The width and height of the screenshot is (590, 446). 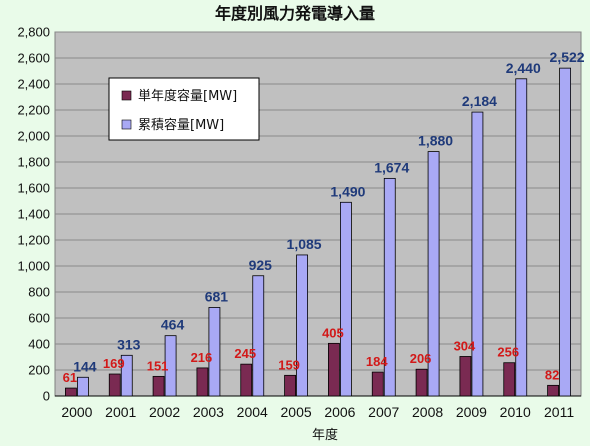 What do you see at coordinates (33, 266) in the screenshot?
I see `y-tick-label: 1,000` at bounding box center [33, 266].